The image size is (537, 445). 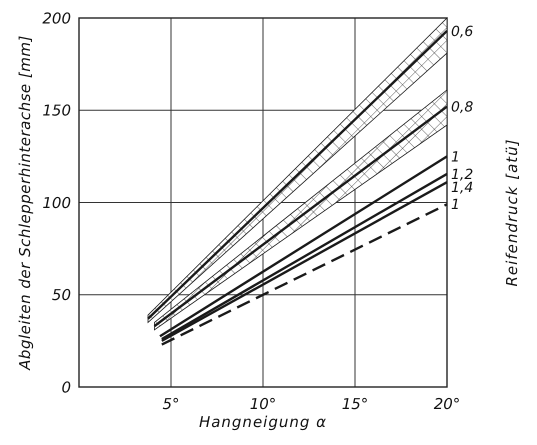 I want to click on x-tick-label: 15°, so click(x=355, y=404).